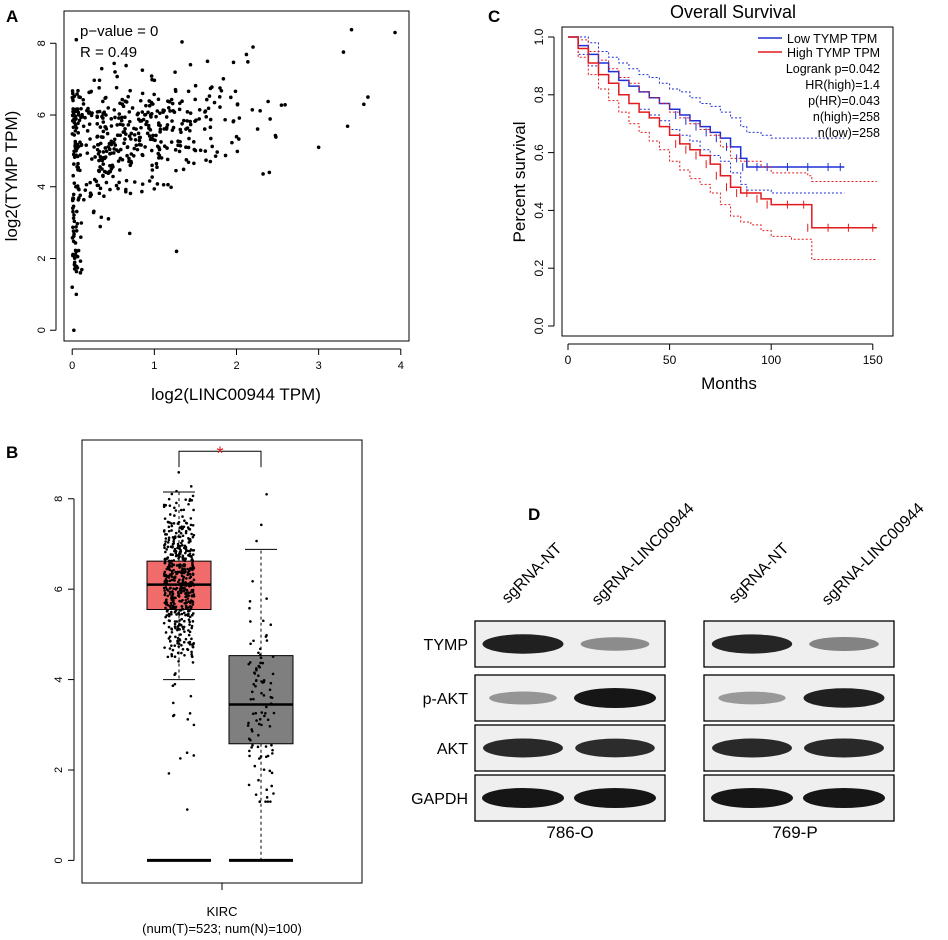 This screenshot has height=940, width=948. I want to click on x-tick-label-a: 0, so click(72, 366).